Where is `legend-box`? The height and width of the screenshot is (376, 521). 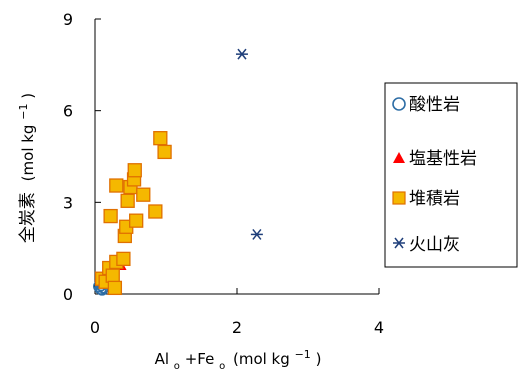 legend-box is located at coordinates (451, 175).